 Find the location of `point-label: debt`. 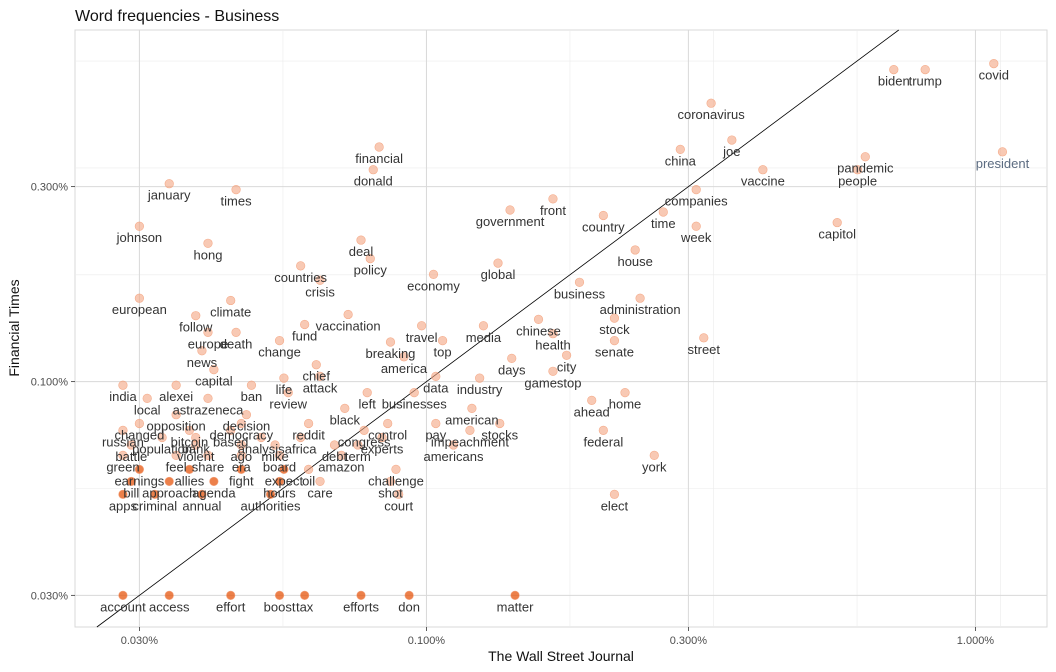

point-label: debt is located at coordinates (335, 456).